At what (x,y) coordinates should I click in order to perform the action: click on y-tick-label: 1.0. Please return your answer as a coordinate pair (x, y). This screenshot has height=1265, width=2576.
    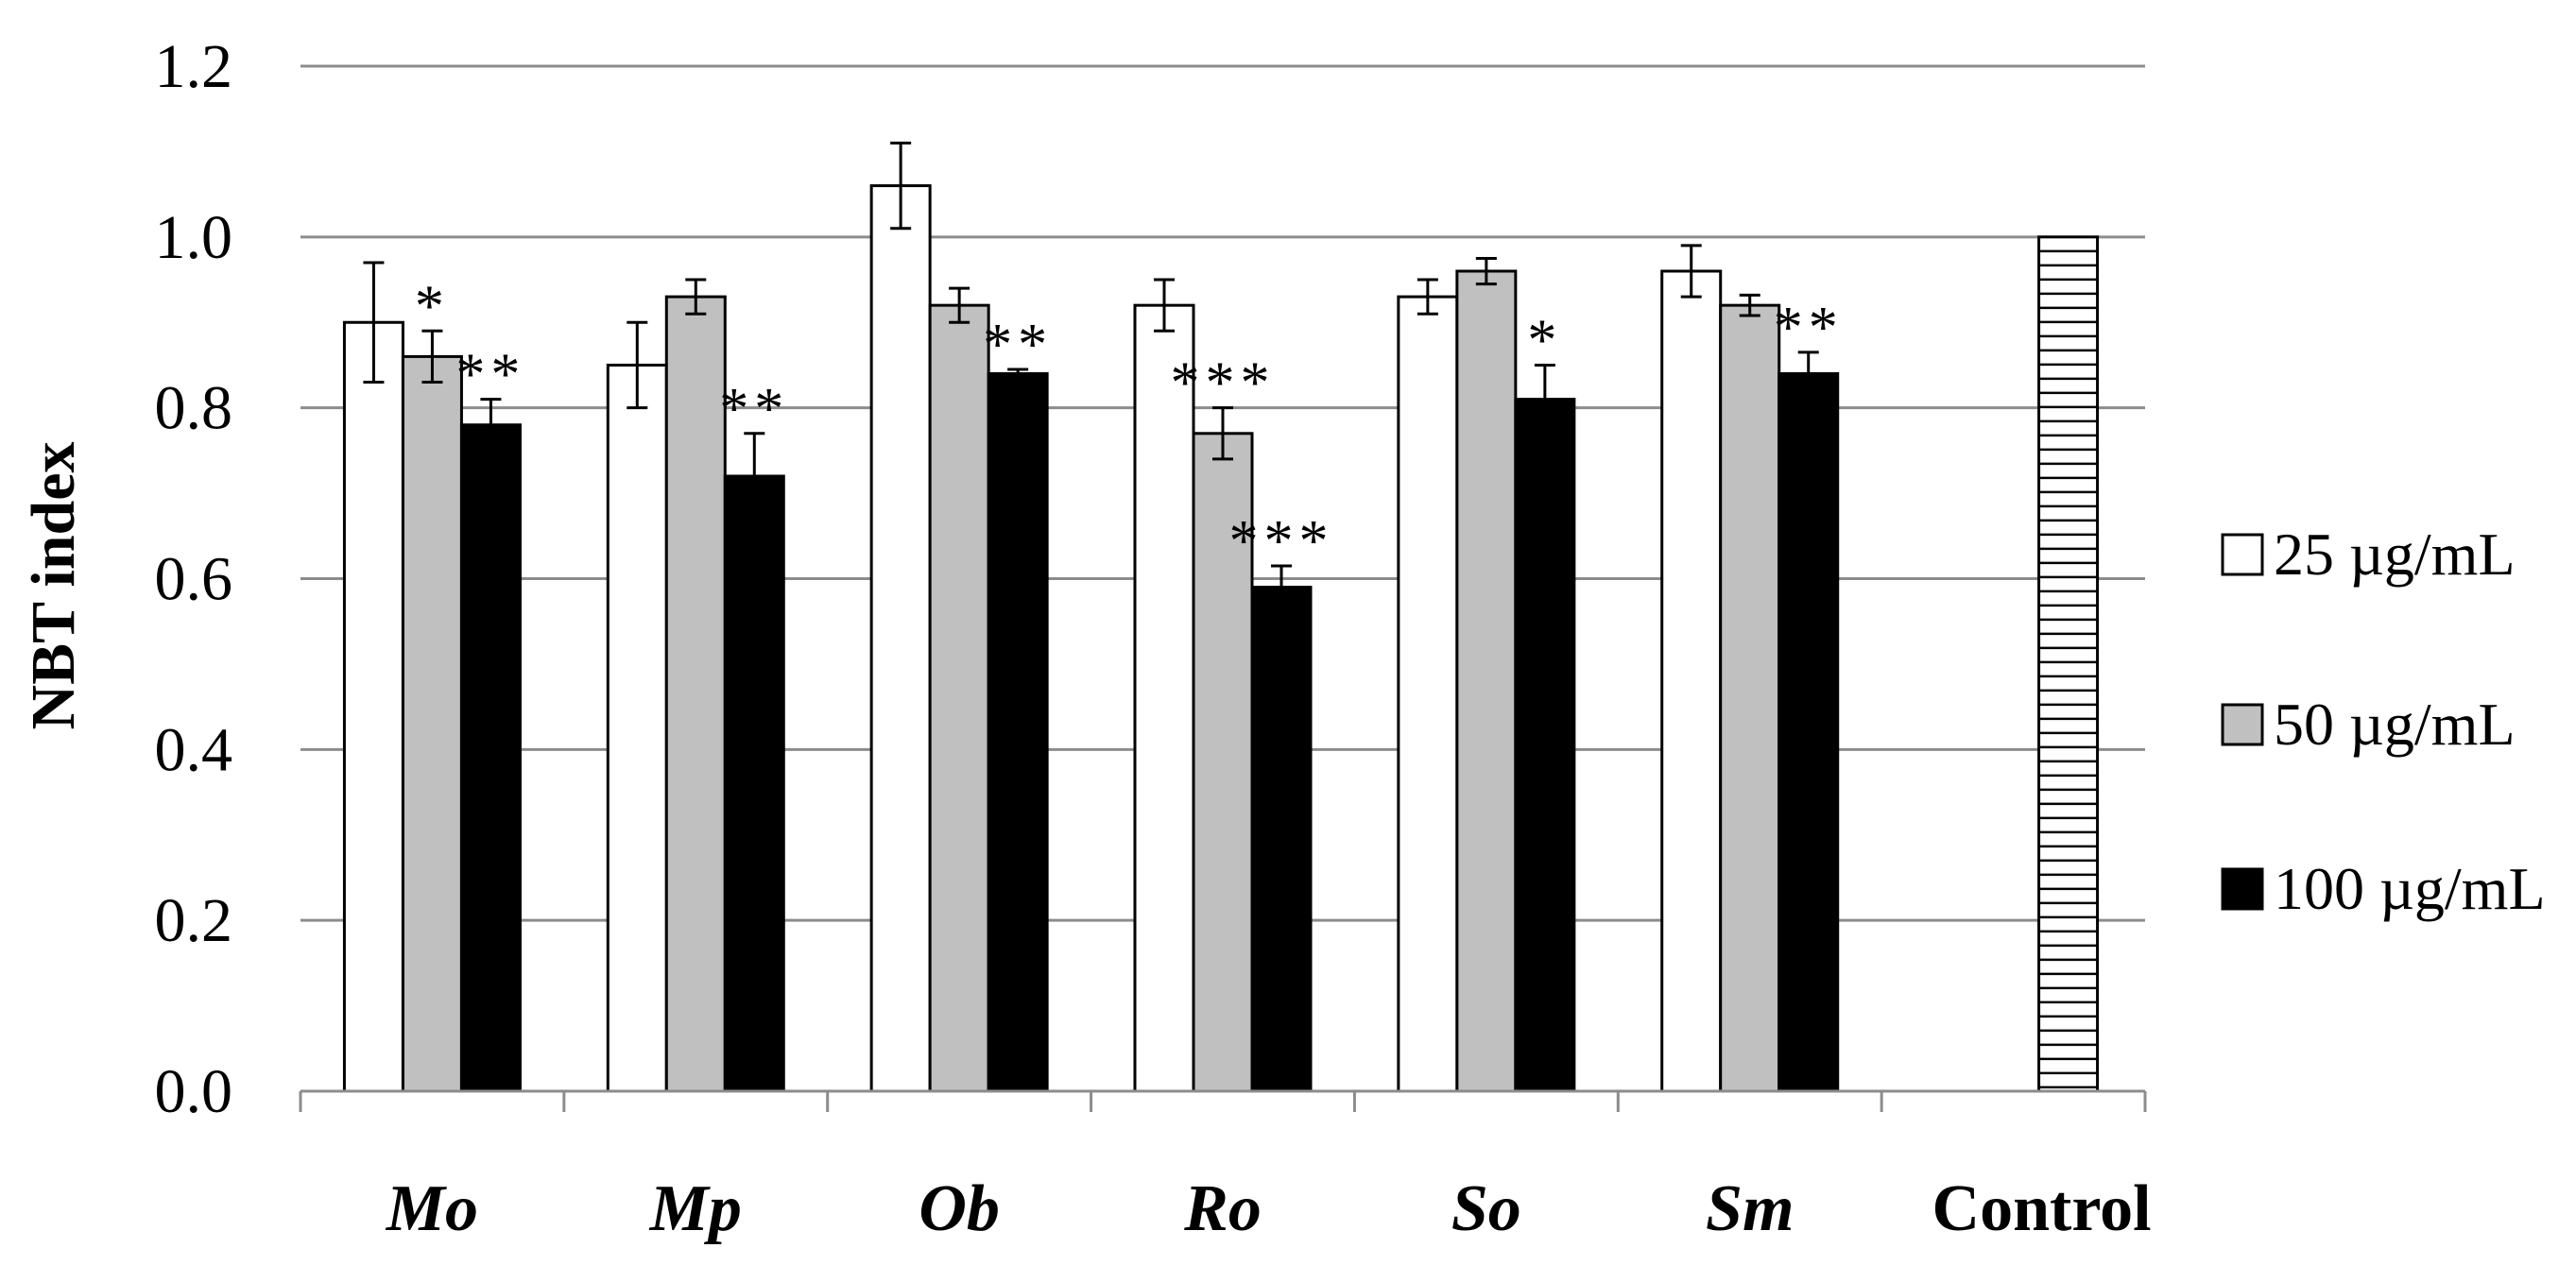
    Looking at the image, I should click on (194, 238).